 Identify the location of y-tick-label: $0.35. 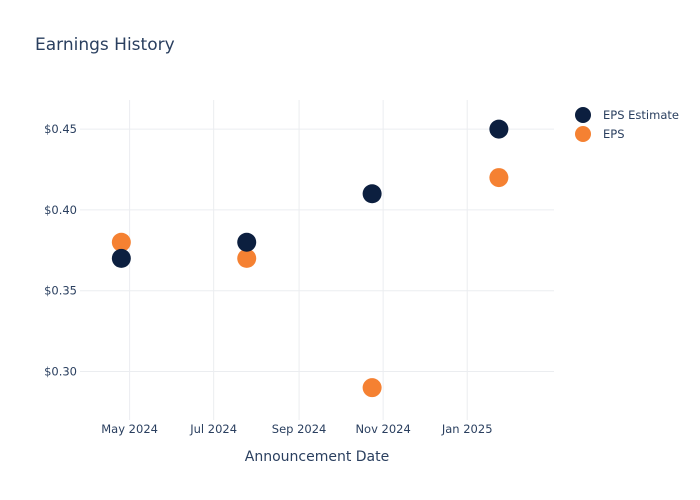
(60, 291).